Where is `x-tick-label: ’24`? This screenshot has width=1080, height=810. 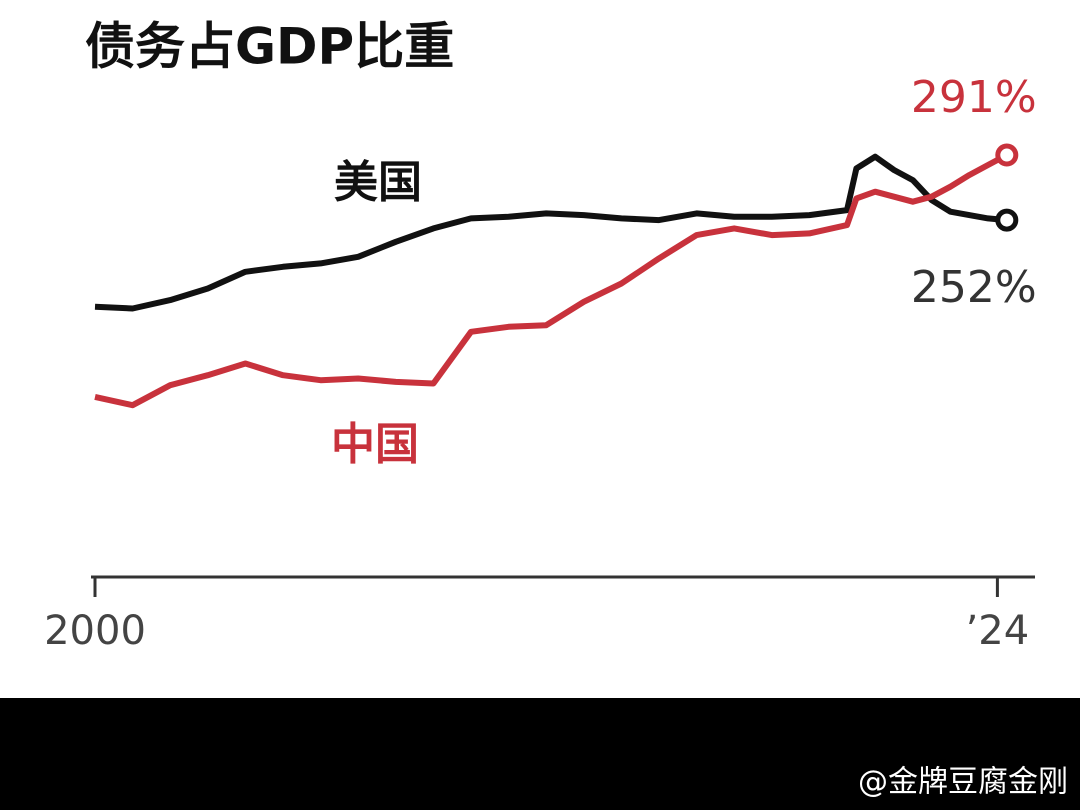 x-tick-label: ’24 is located at coordinates (998, 631).